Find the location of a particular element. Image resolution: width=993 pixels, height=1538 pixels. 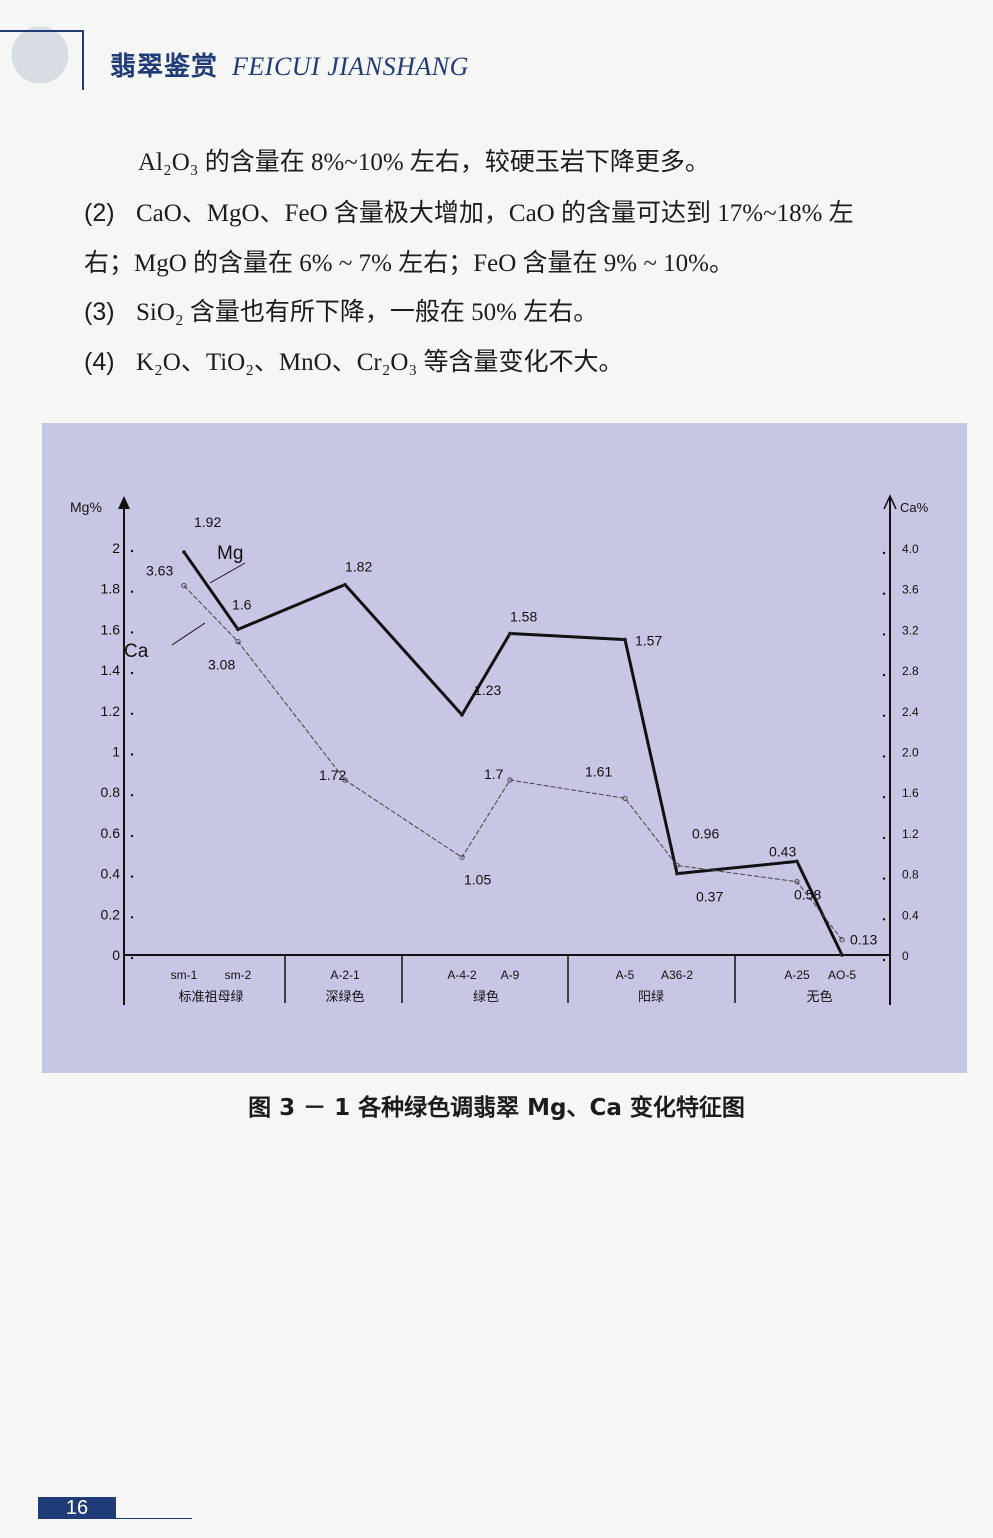

data-label-ca: 1.7 is located at coordinates (494, 774).